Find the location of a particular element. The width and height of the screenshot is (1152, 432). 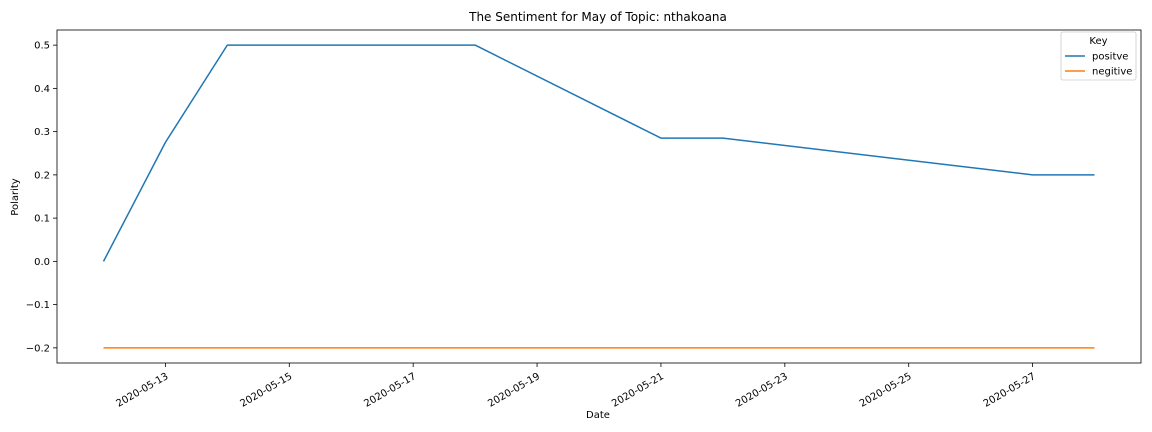

x-tick-label: 2020-05-21 is located at coordinates (638, 390).